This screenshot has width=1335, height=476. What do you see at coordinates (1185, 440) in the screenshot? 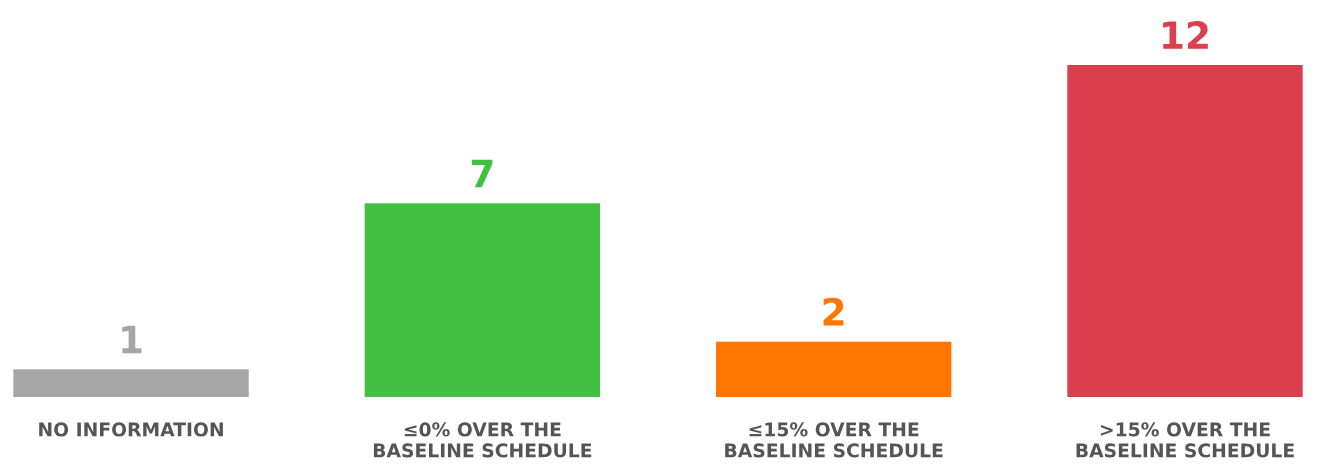
I see `x-tick-label: >15% OVER THE BASELINE SCHEDULE` at bounding box center [1185, 440].